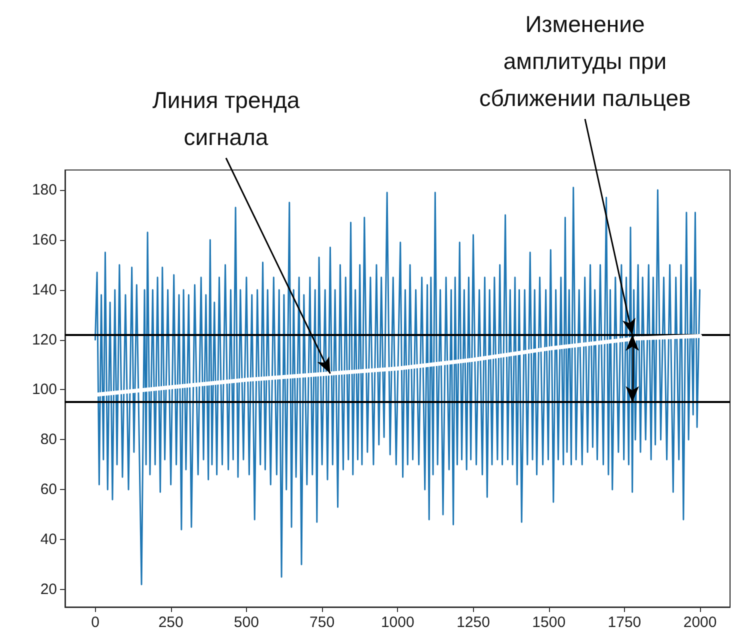 Image resolution: width=731 pixels, height=639 pixels. I want to click on x-tick-label: 1250, so click(473, 622).